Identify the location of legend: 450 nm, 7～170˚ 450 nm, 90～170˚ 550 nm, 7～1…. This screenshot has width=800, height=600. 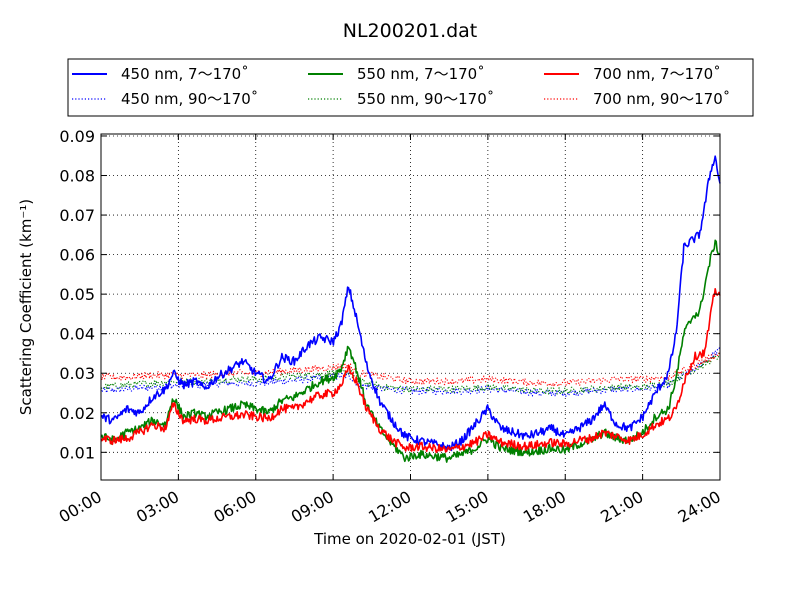
(410, 87).